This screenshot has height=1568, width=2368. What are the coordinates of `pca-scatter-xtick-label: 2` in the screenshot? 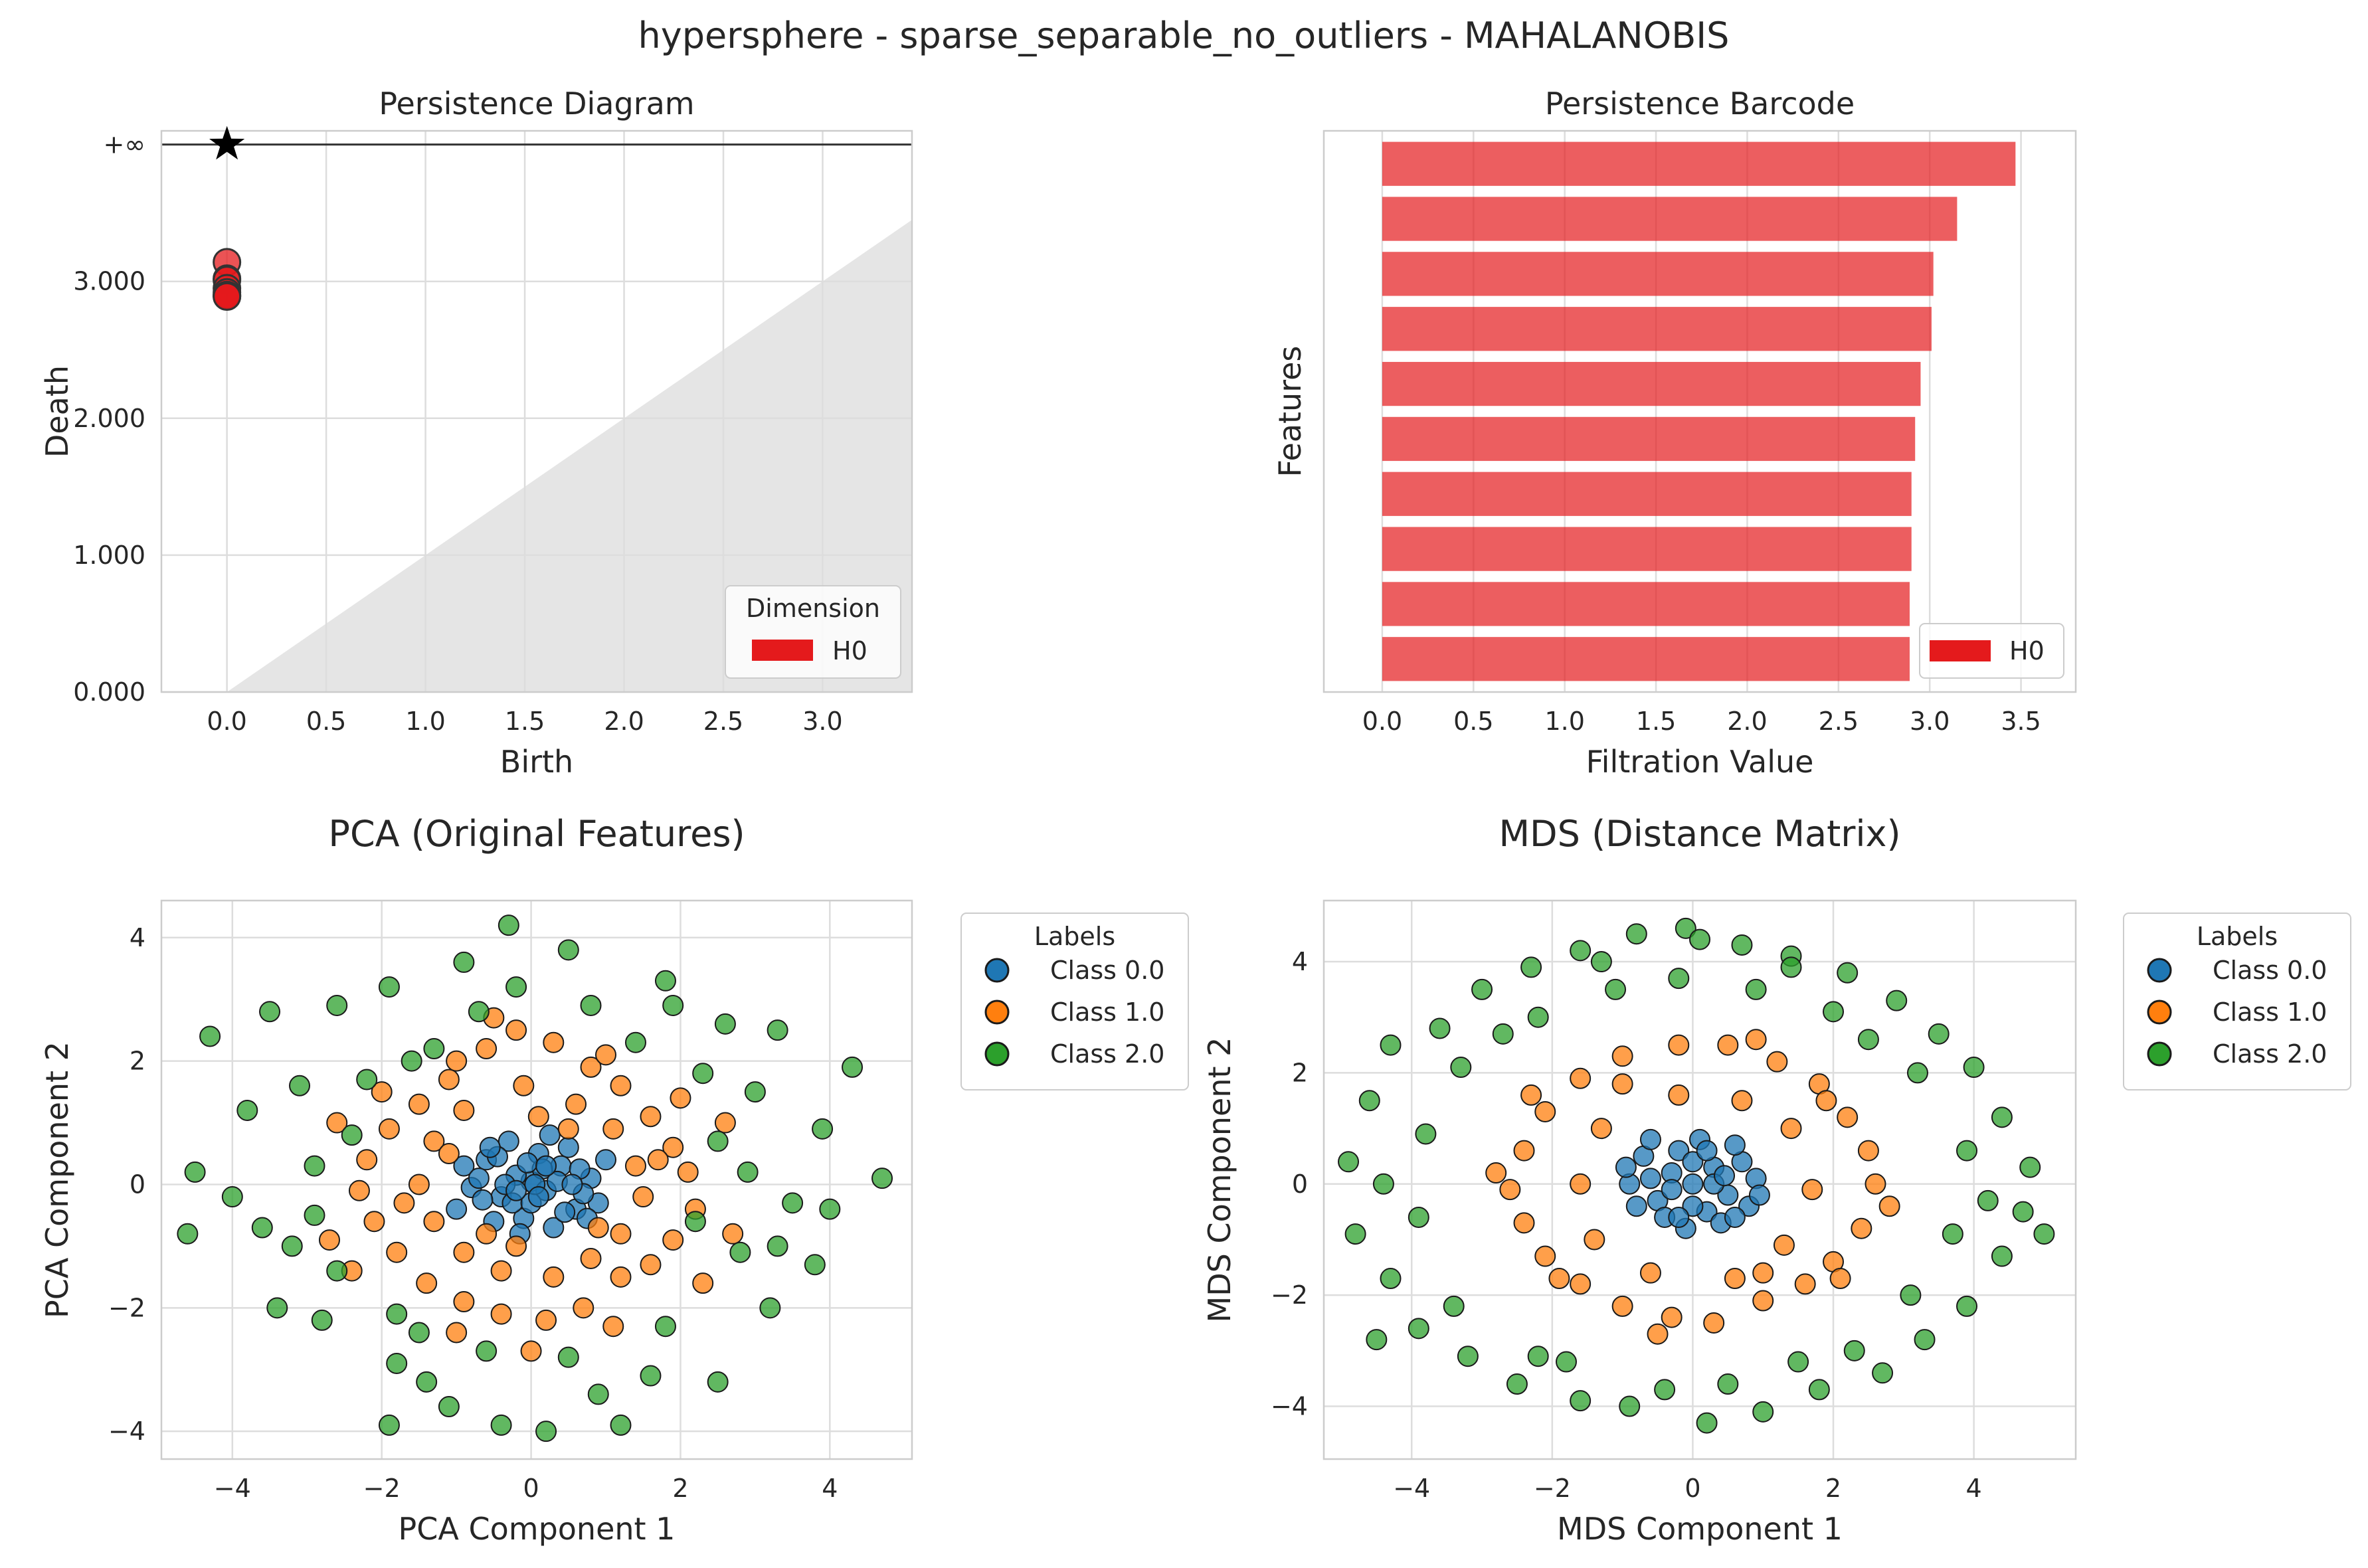 It's located at (680, 1488).